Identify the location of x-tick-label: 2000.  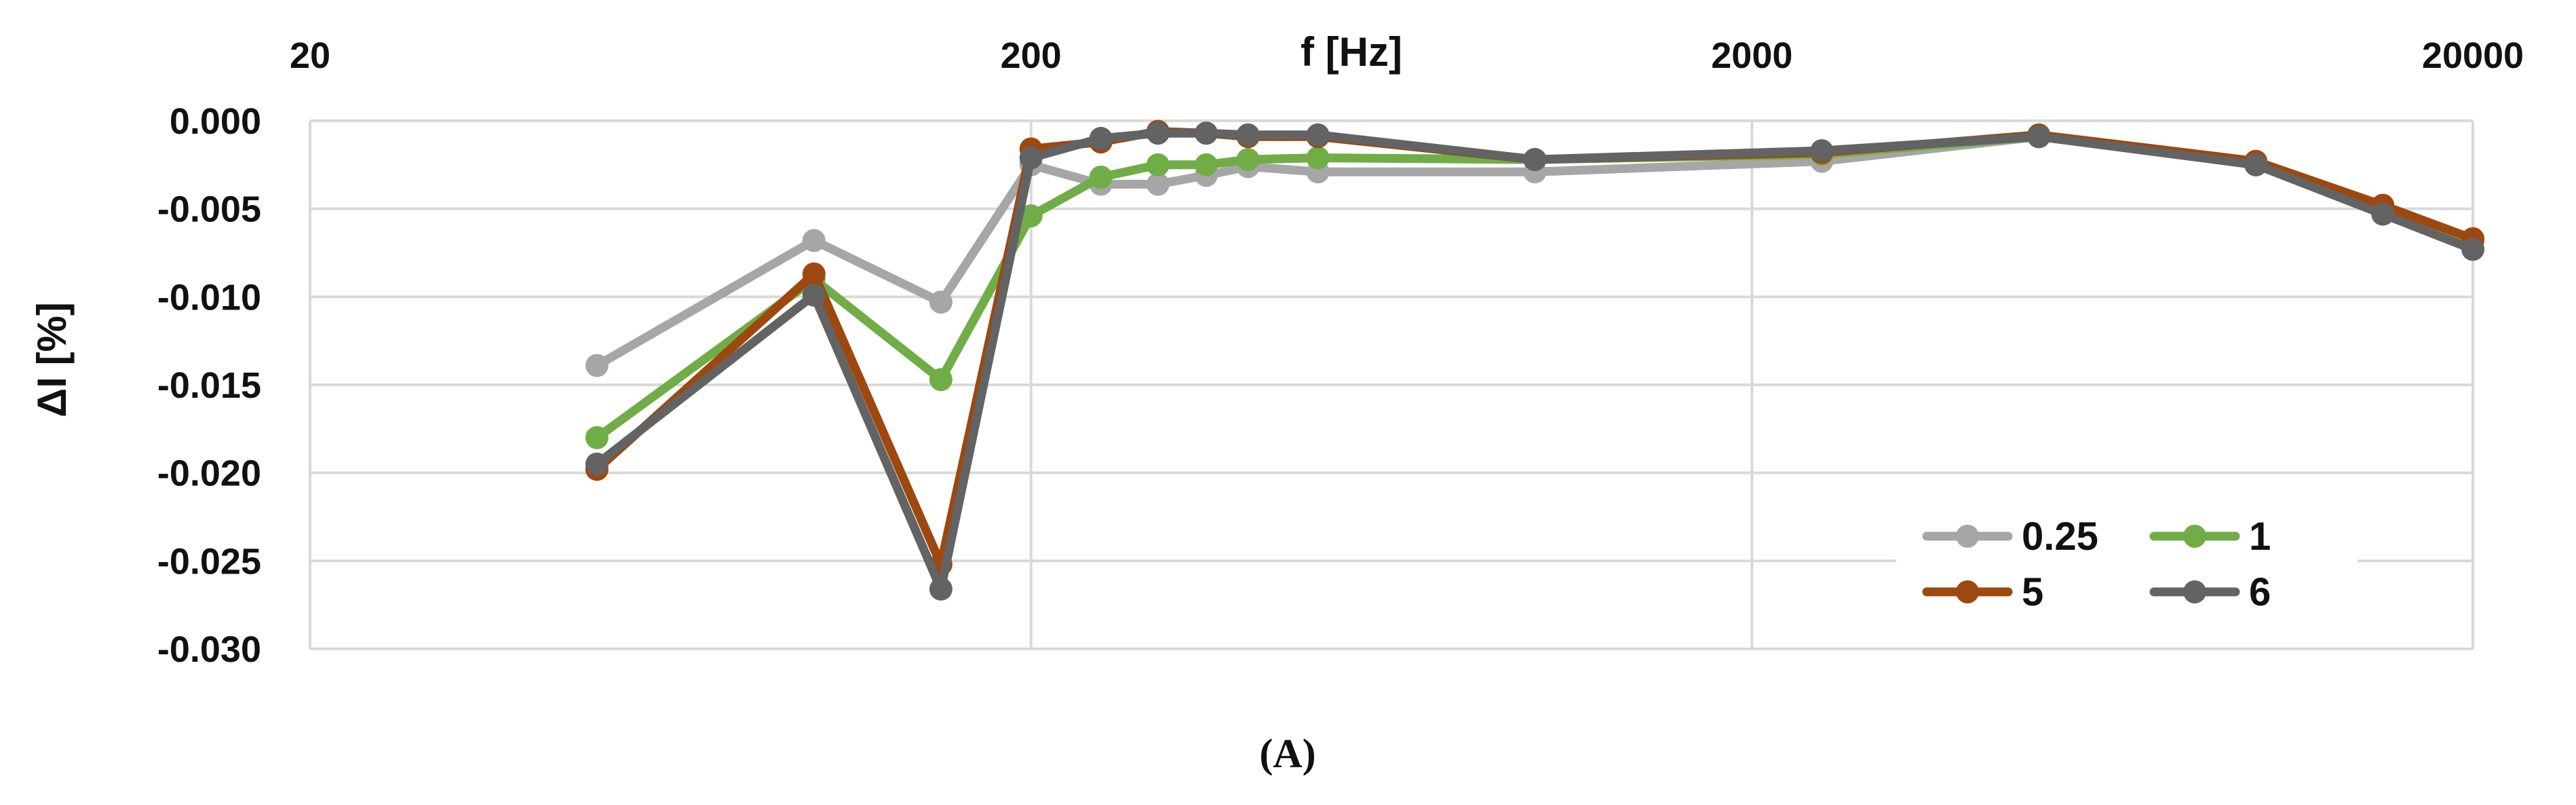
(1751, 55).